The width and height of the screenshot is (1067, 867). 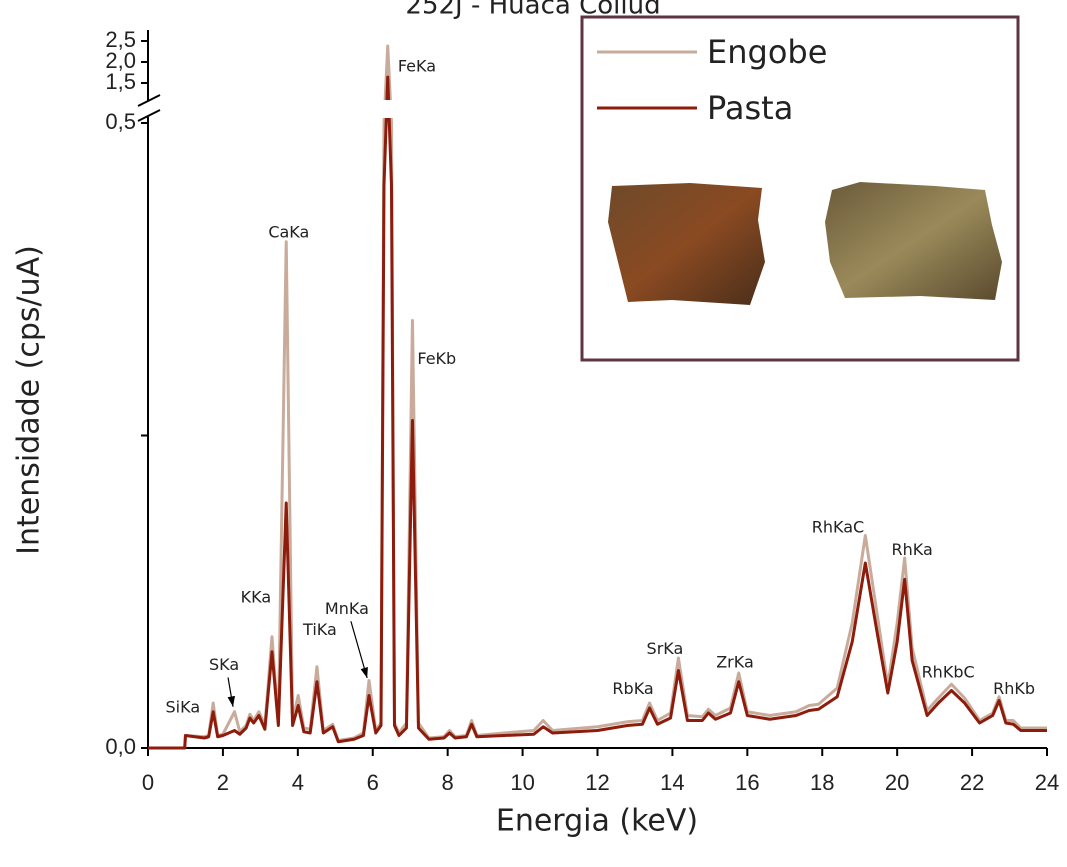 What do you see at coordinates (183, 707) in the screenshot?
I see `peak-label: SiKa` at bounding box center [183, 707].